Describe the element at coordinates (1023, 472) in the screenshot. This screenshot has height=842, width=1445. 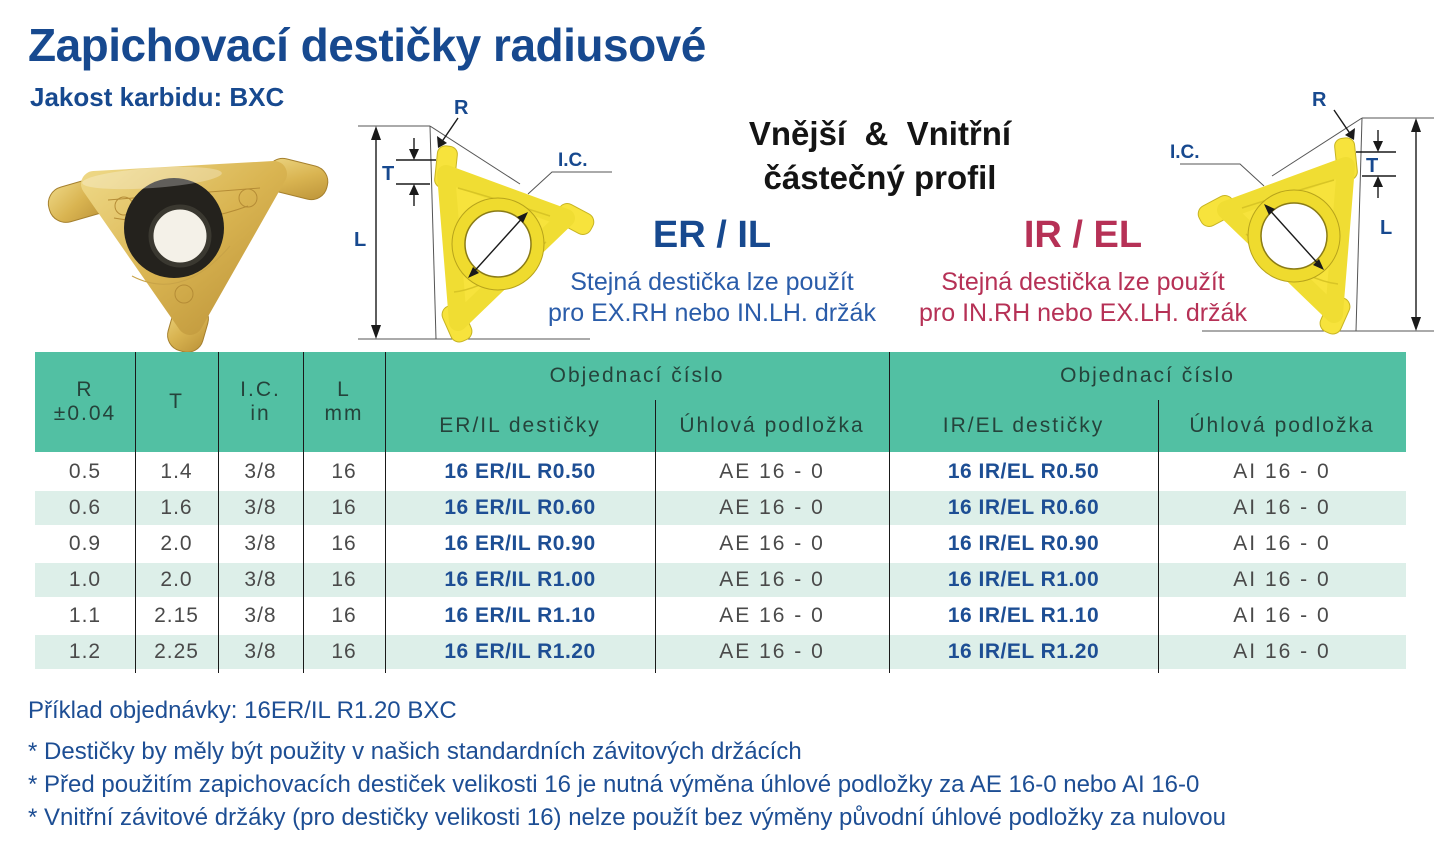
I see `cell-irel-code: 16 IR/EL R0.50` at that location.